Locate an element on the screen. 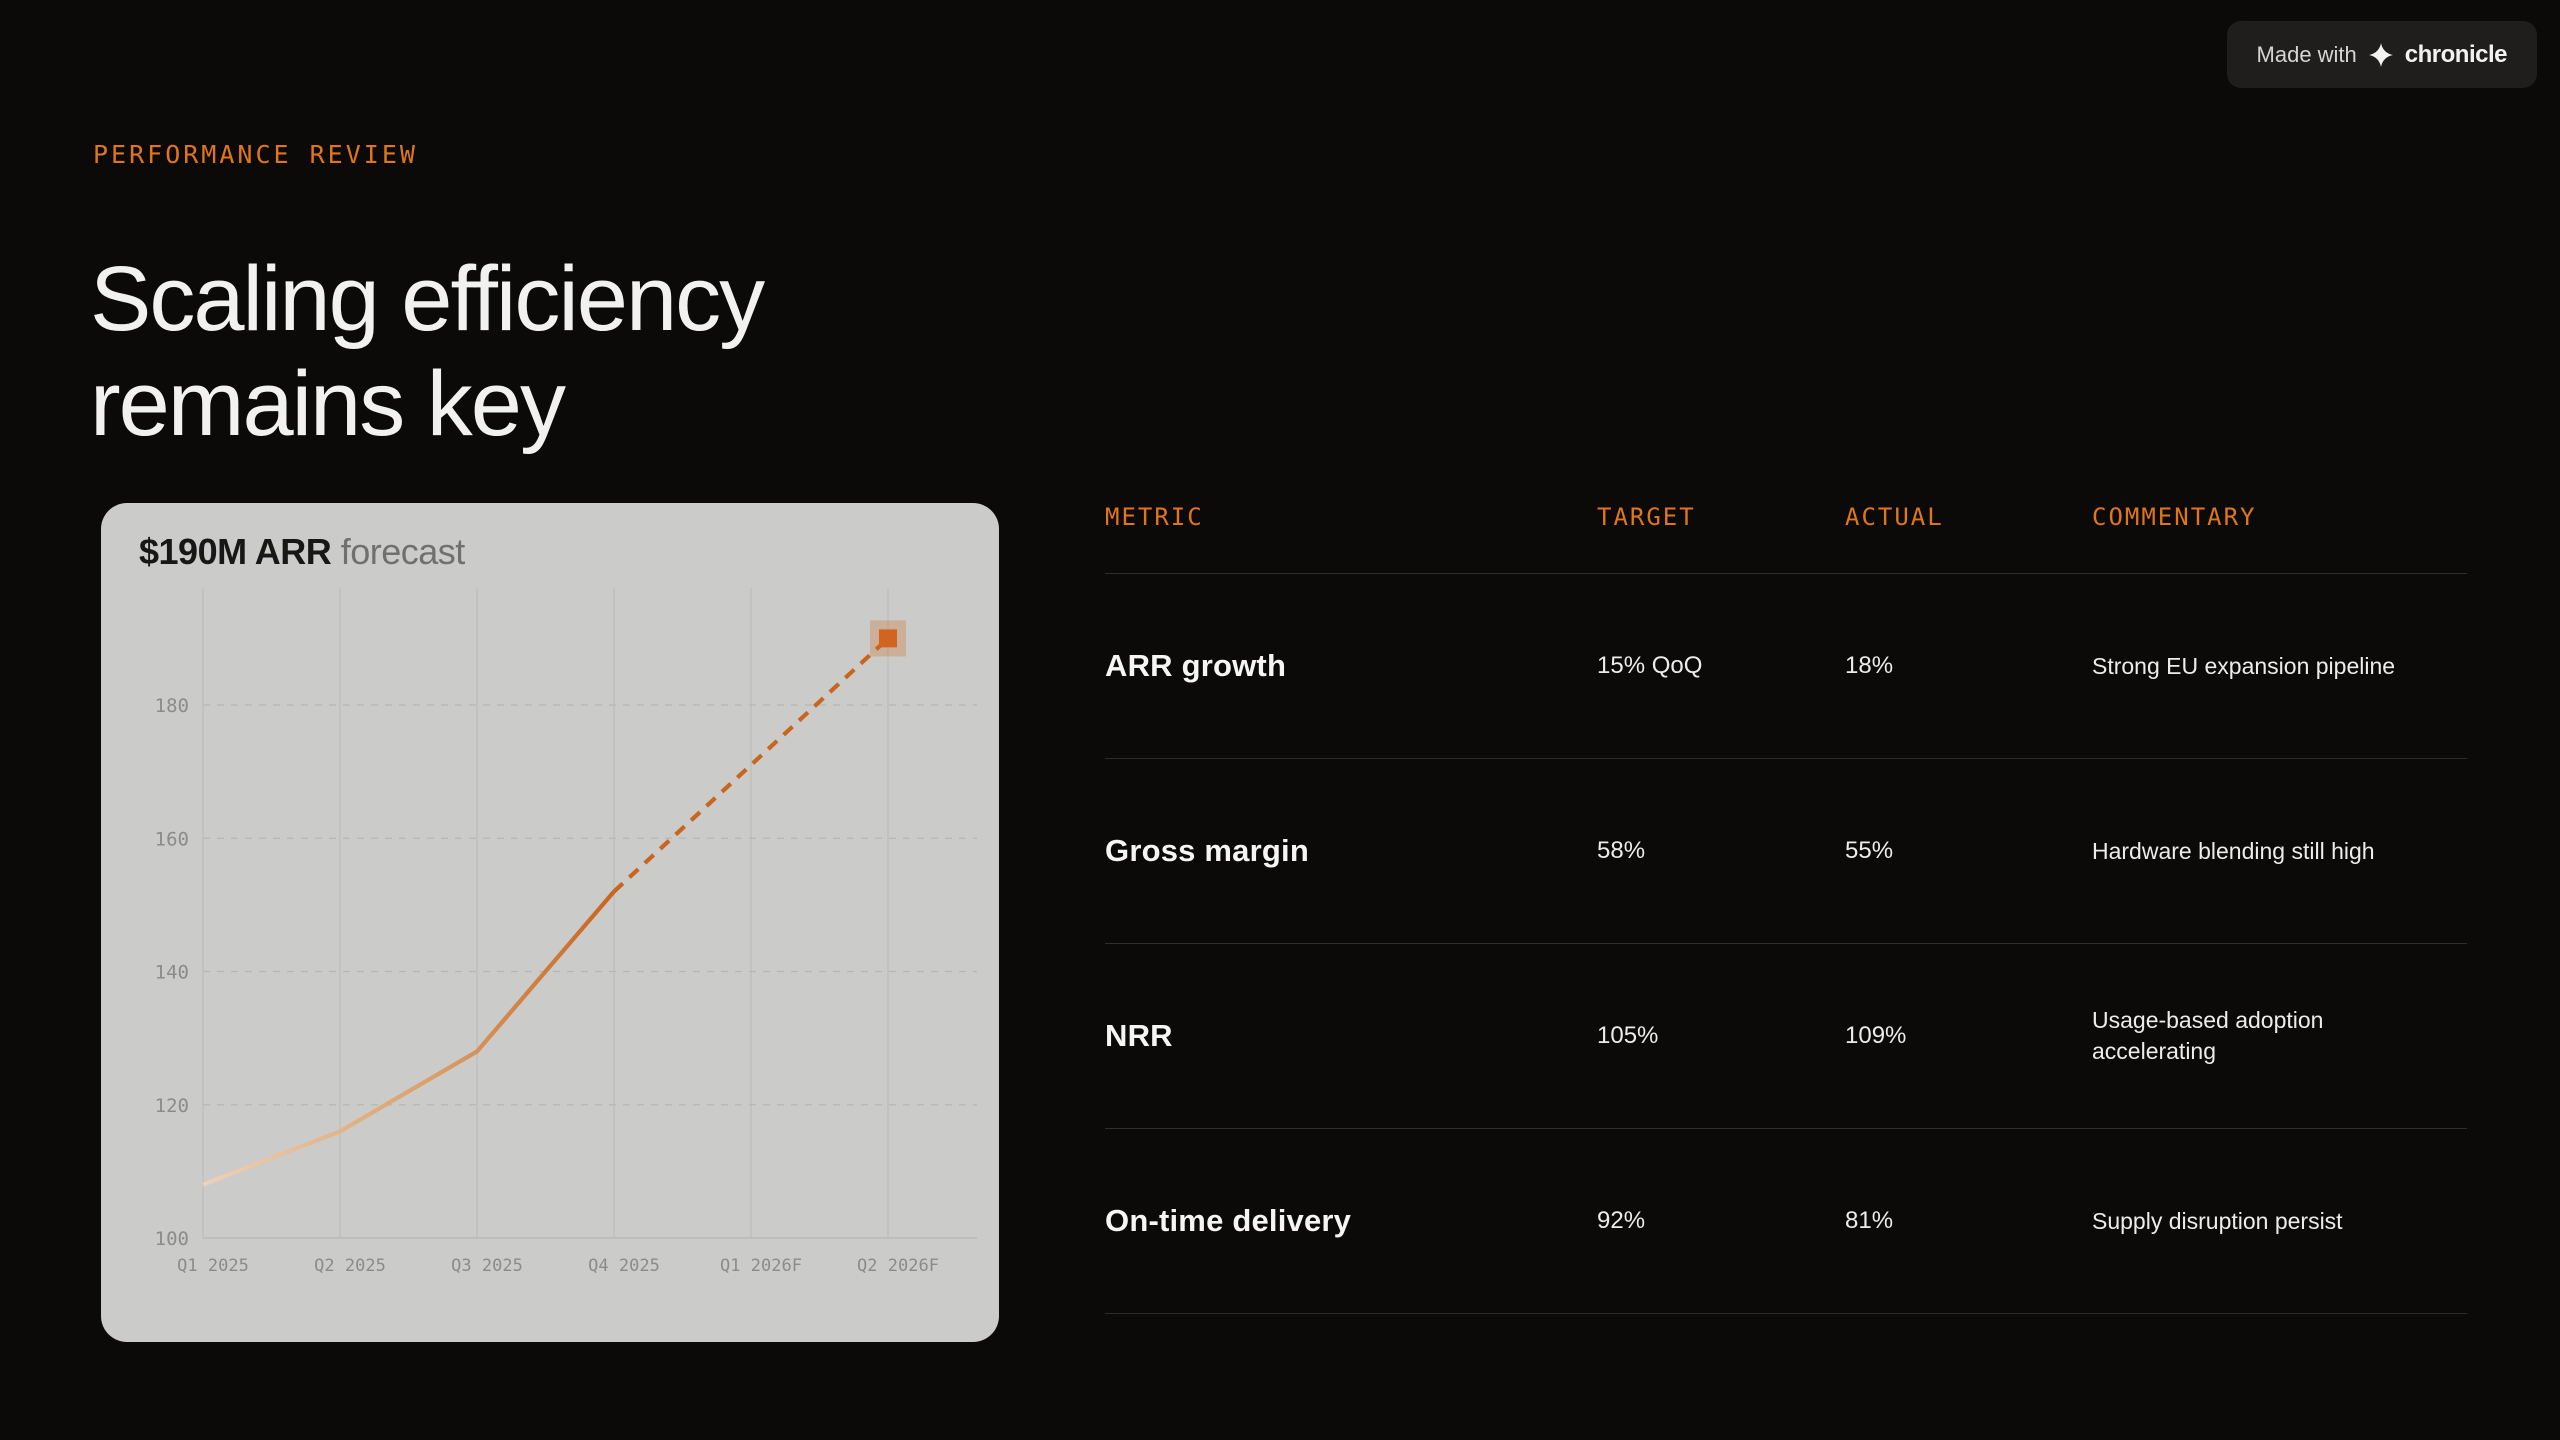 This screenshot has width=2560, height=1440. metric-name: ARR growth is located at coordinates (1196, 665).